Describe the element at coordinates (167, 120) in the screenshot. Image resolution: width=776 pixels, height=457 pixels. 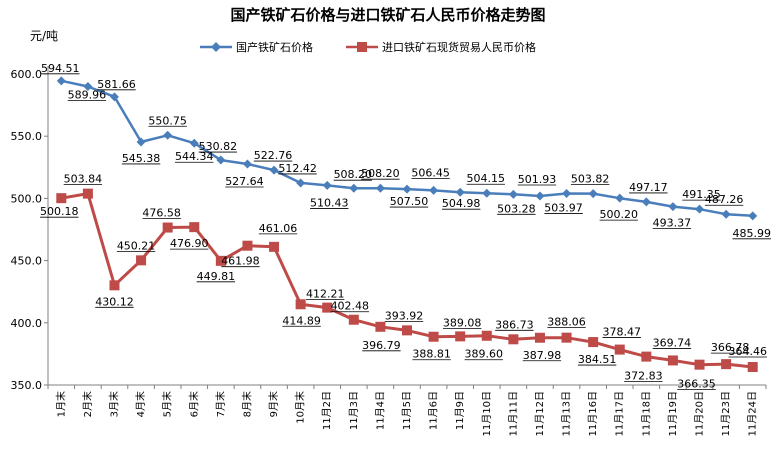
I see `data-label: 550.75` at that location.